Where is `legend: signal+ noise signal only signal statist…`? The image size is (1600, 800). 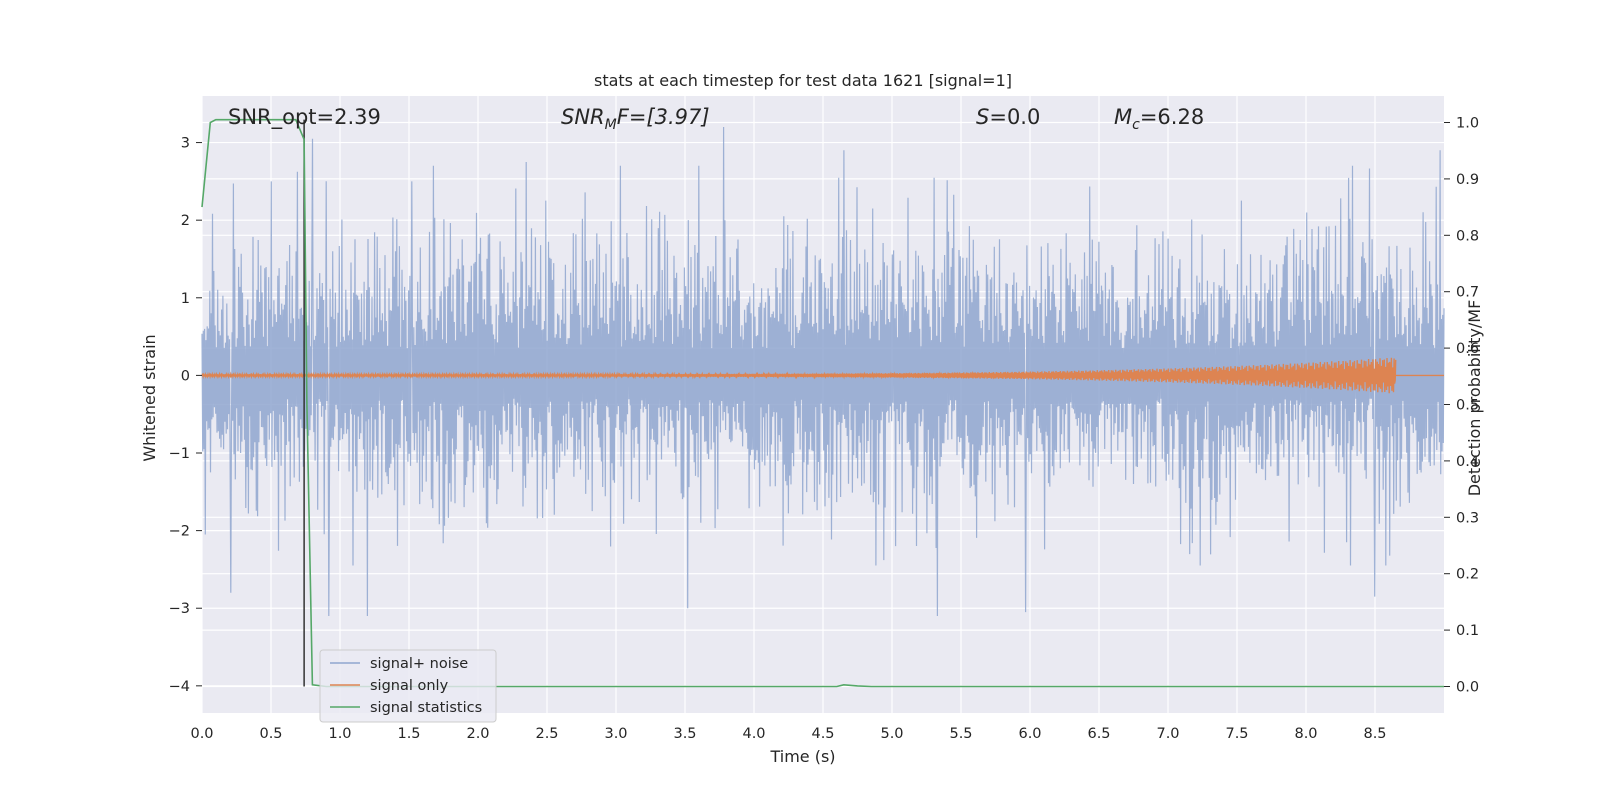
legend: signal+ noise signal only signal statist… is located at coordinates (408, 686).